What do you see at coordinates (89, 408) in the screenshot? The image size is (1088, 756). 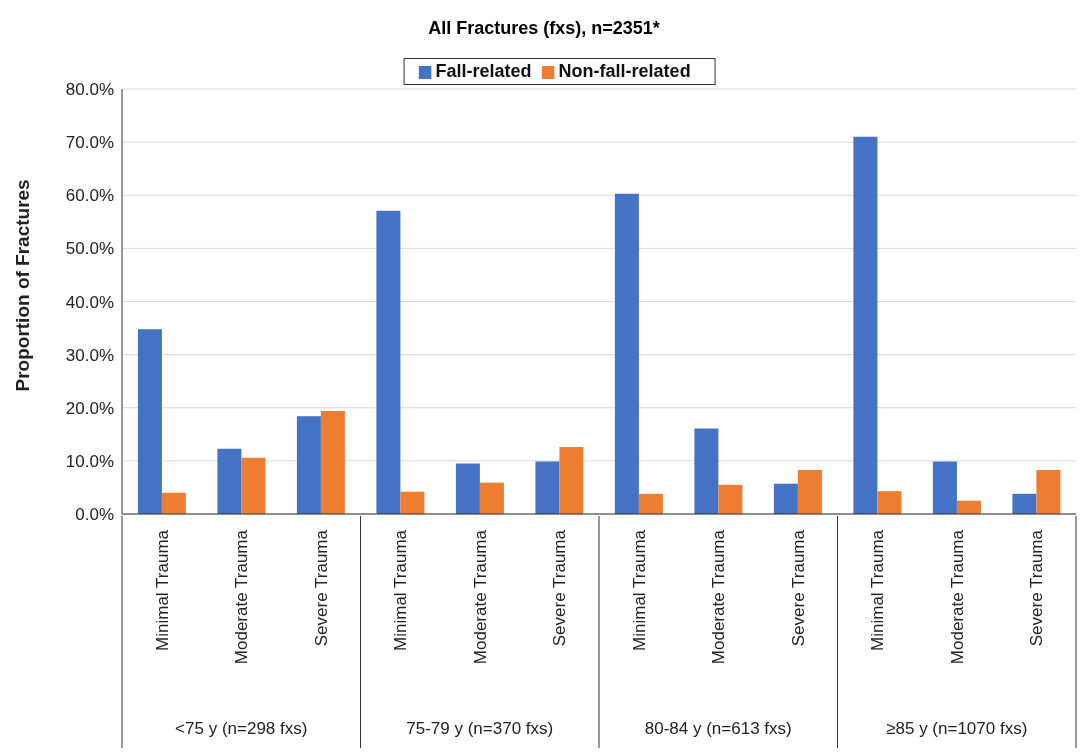 I see `y-tick-label: 20.0%` at bounding box center [89, 408].